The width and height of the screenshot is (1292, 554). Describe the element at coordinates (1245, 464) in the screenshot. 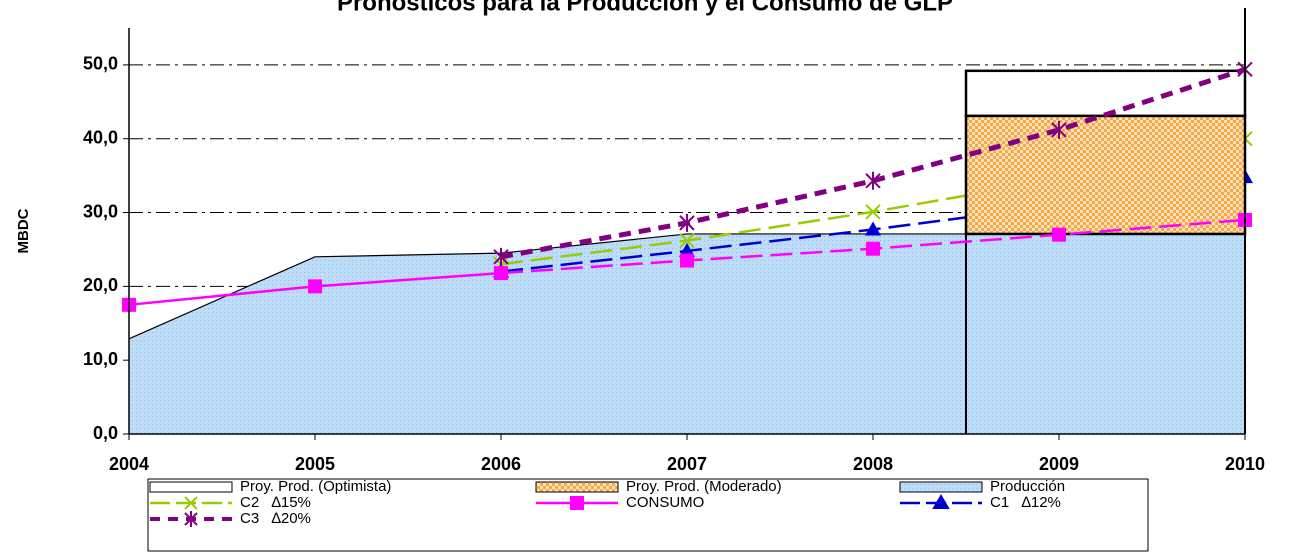

I see `x-tick-label: 2010` at that location.